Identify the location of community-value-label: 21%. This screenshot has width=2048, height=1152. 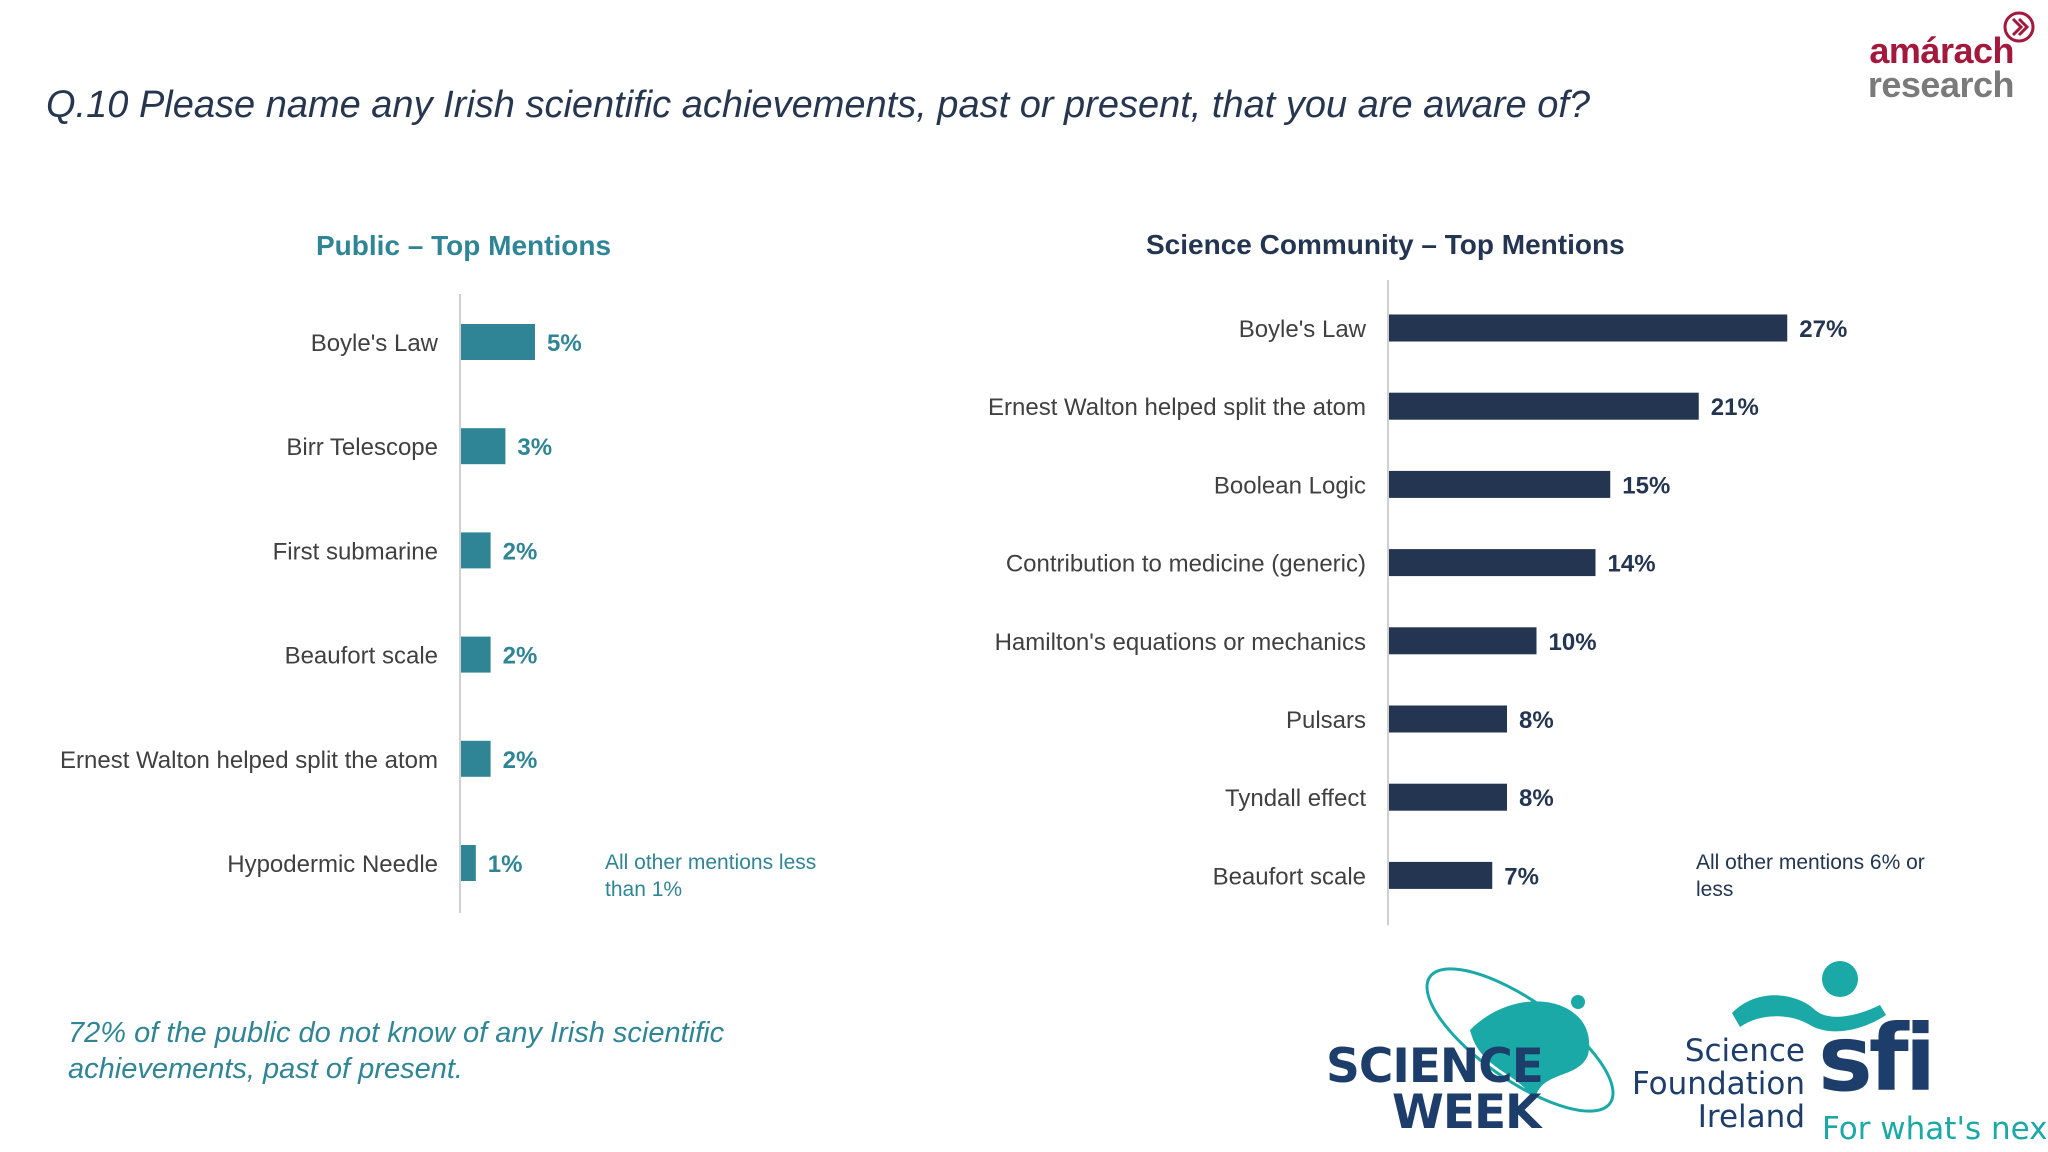
(1735, 407).